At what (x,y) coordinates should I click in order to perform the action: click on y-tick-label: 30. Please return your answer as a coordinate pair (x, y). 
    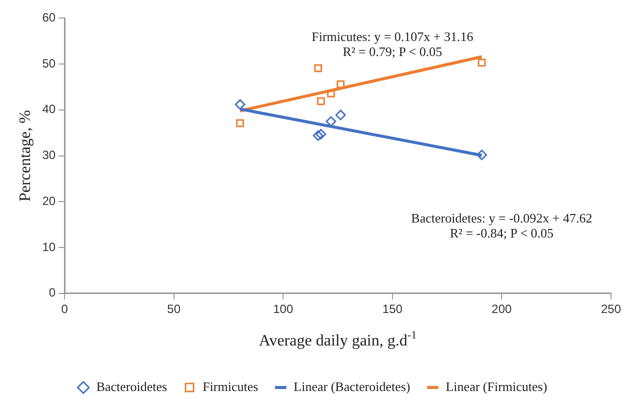
    Looking at the image, I should click on (49, 155).